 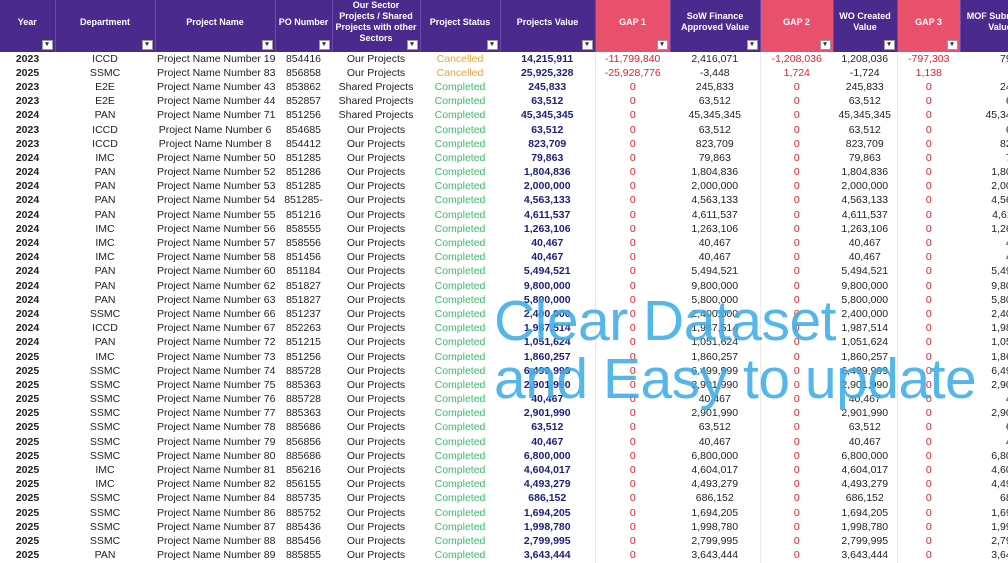 What do you see at coordinates (547, 328) in the screenshot?
I see `cell: 1,987,514` at bounding box center [547, 328].